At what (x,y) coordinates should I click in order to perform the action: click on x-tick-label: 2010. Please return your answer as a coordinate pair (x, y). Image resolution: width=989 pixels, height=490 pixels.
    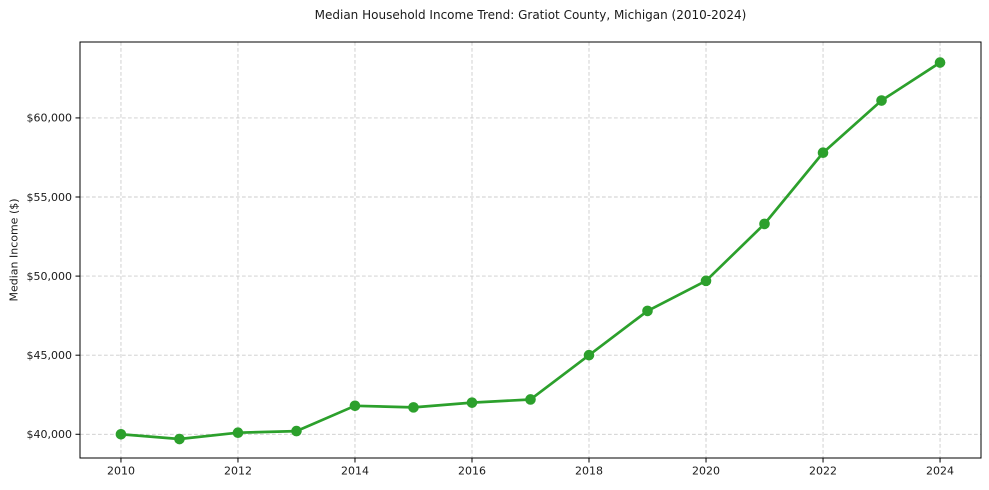
    Looking at the image, I should click on (121, 471).